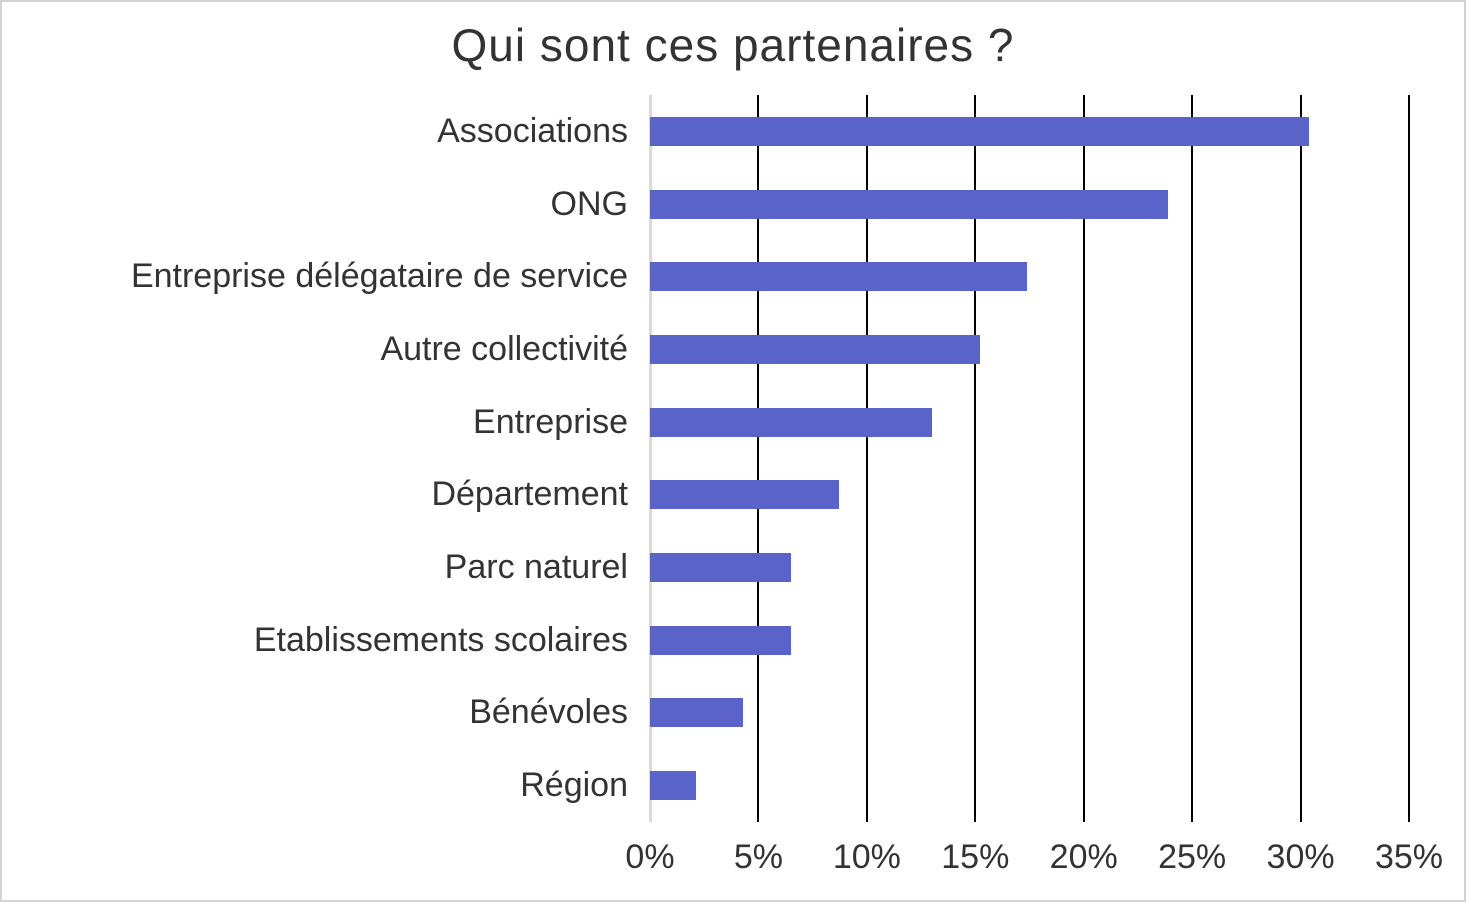  I want to click on category-label: ONG, so click(589, 203).